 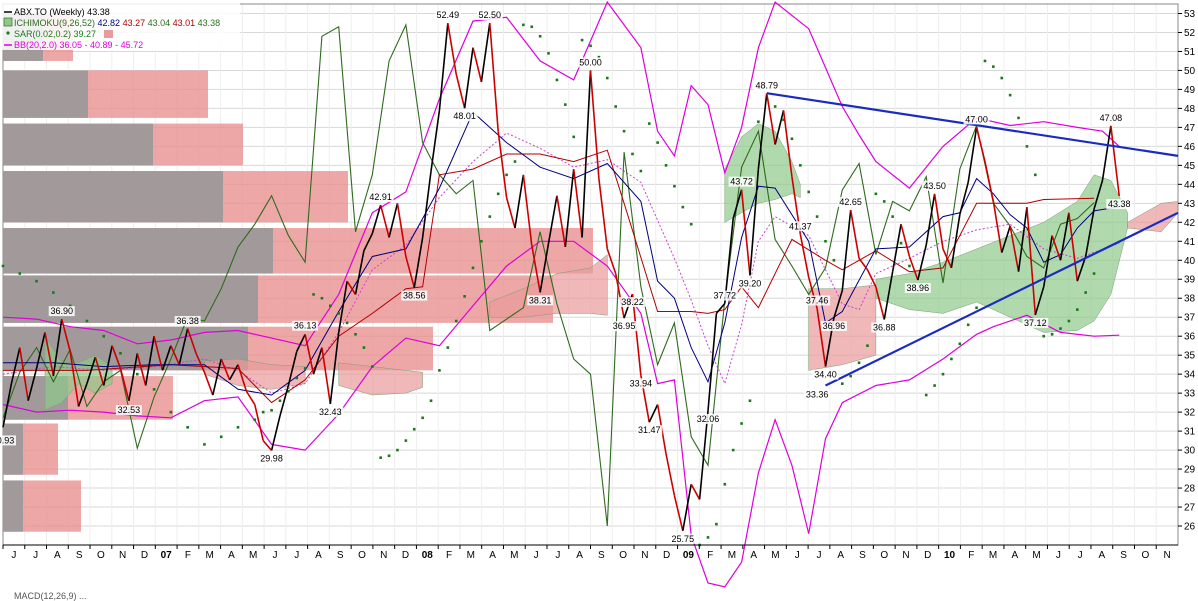 I want to click on volume-profile-bar-up, so click(x=138, y=250).